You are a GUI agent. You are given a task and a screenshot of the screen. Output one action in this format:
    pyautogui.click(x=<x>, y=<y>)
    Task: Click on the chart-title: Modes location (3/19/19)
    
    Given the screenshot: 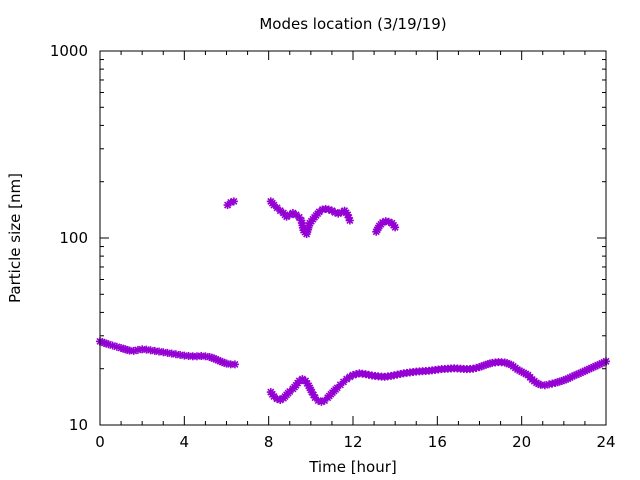 What is the action you would take?
    pyautogui.click(x=352, y=24)
    